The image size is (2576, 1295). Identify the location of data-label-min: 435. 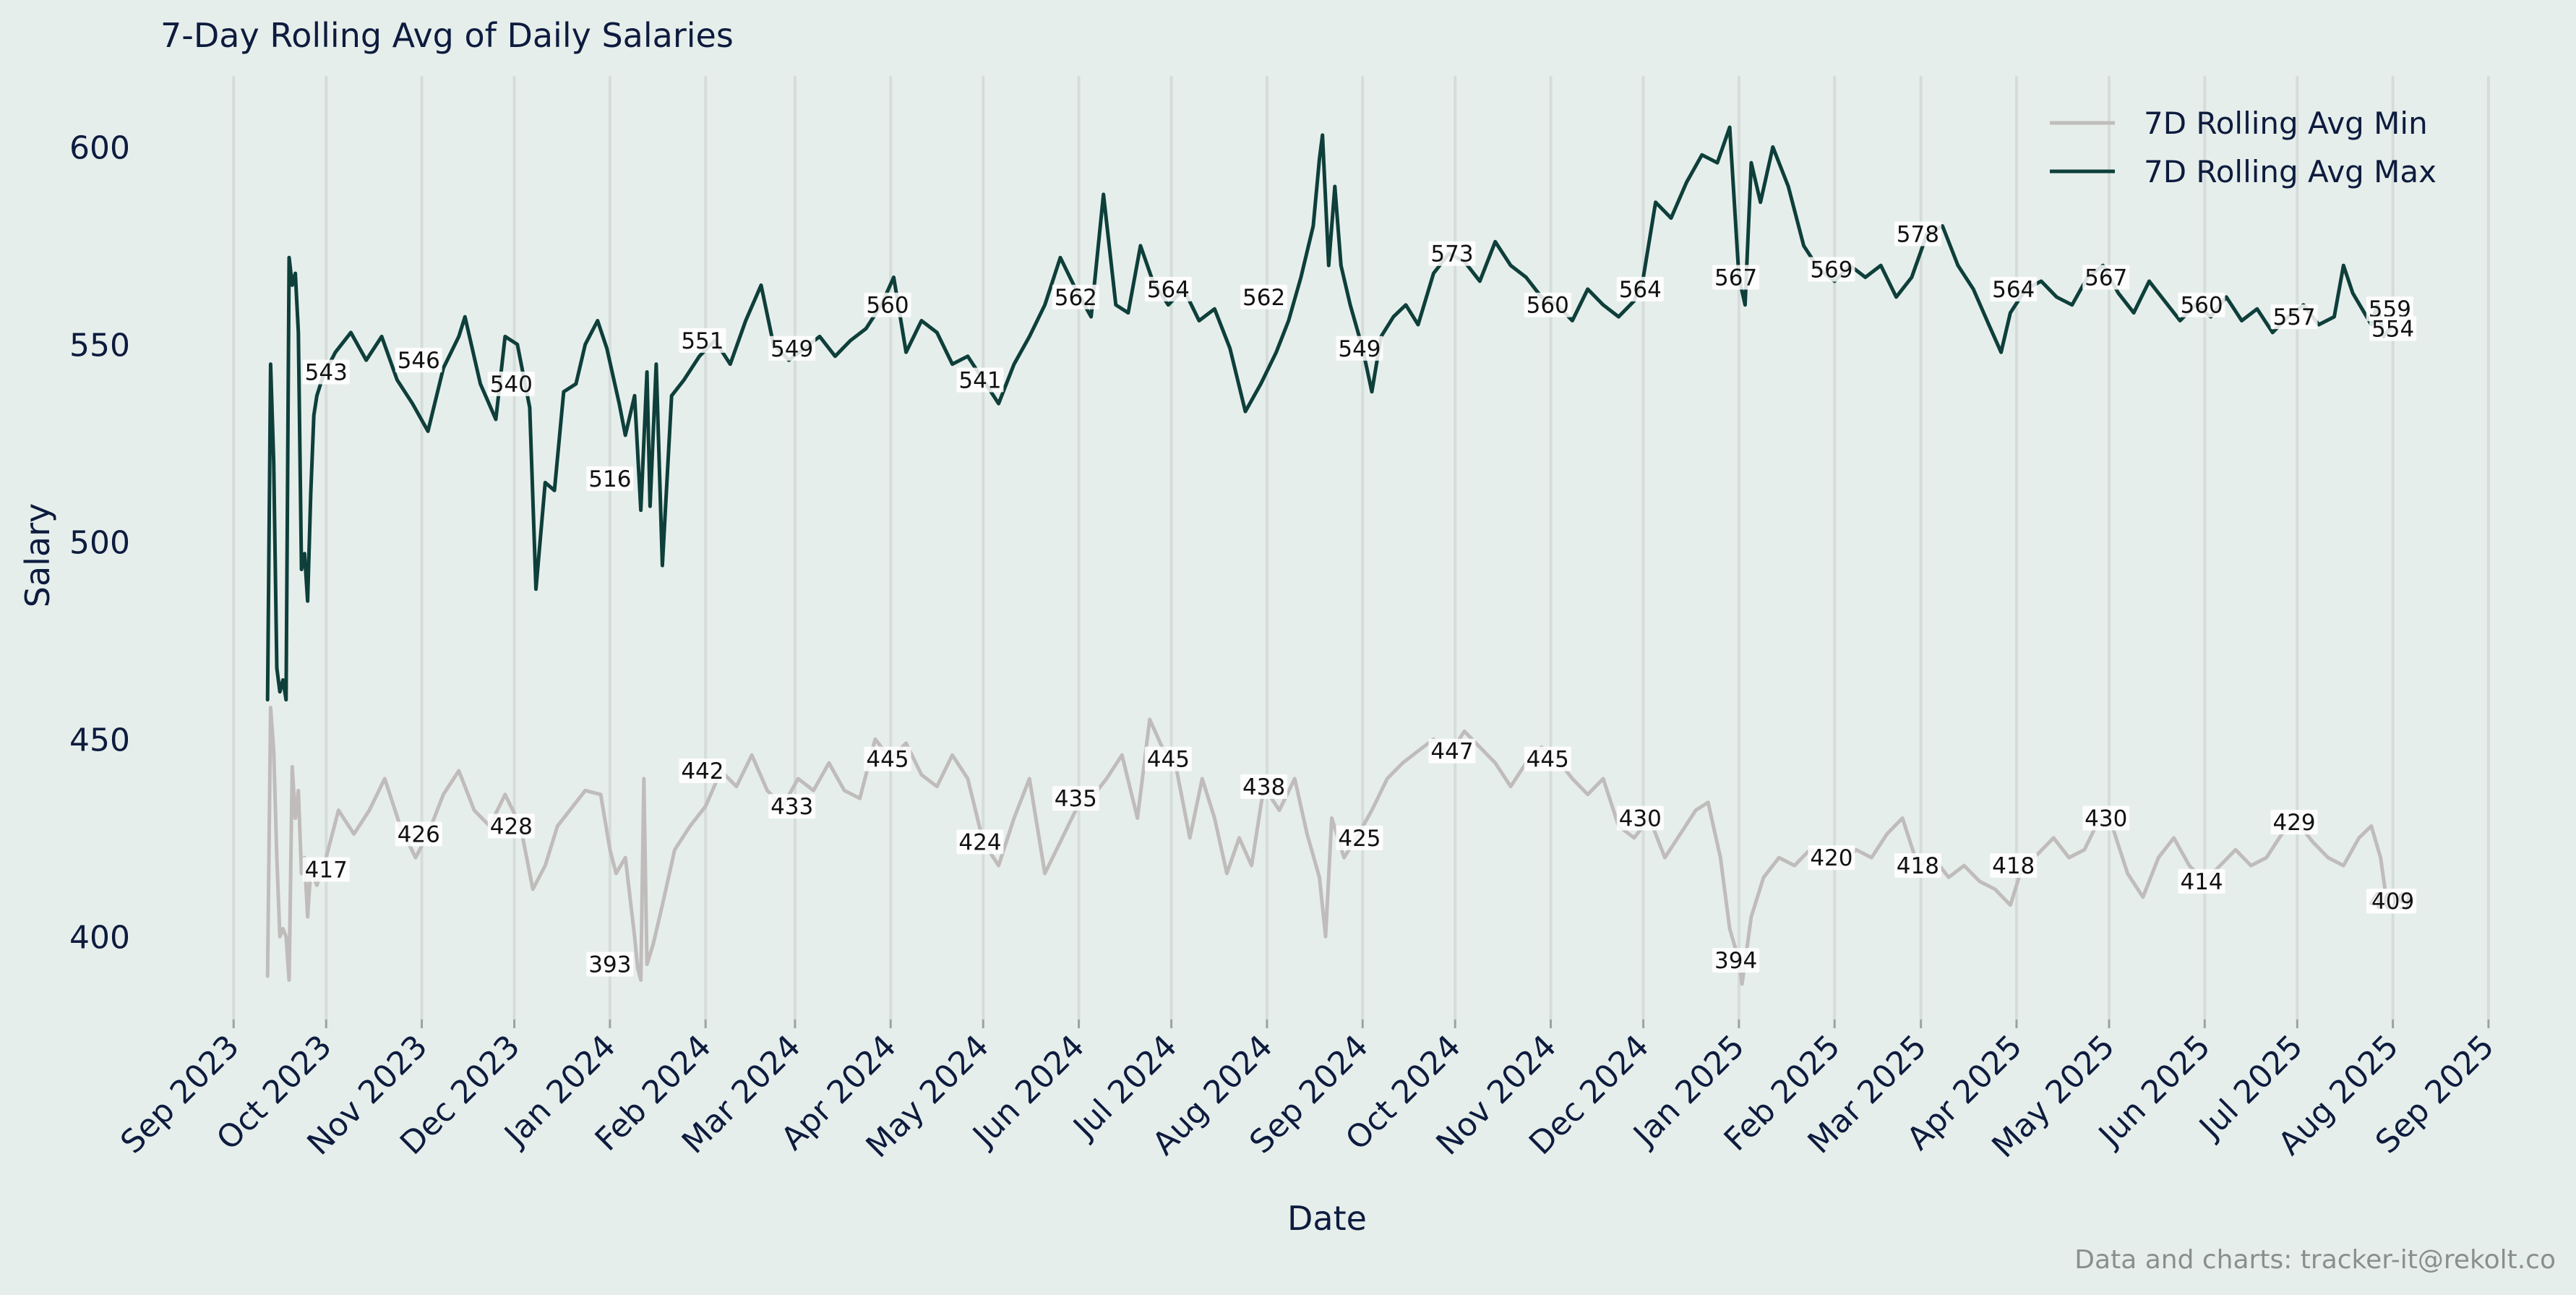
(1076, 799).